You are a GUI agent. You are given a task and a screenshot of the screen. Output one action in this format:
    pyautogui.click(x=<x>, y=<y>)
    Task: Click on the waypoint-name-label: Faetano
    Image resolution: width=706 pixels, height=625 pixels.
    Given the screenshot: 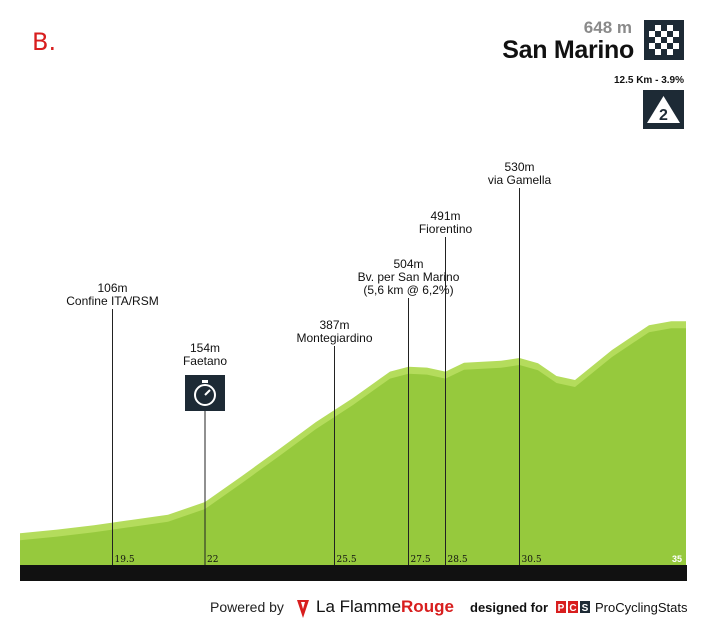 What is the action you would take?
    pyautogui.click(x=205, y=361)
    